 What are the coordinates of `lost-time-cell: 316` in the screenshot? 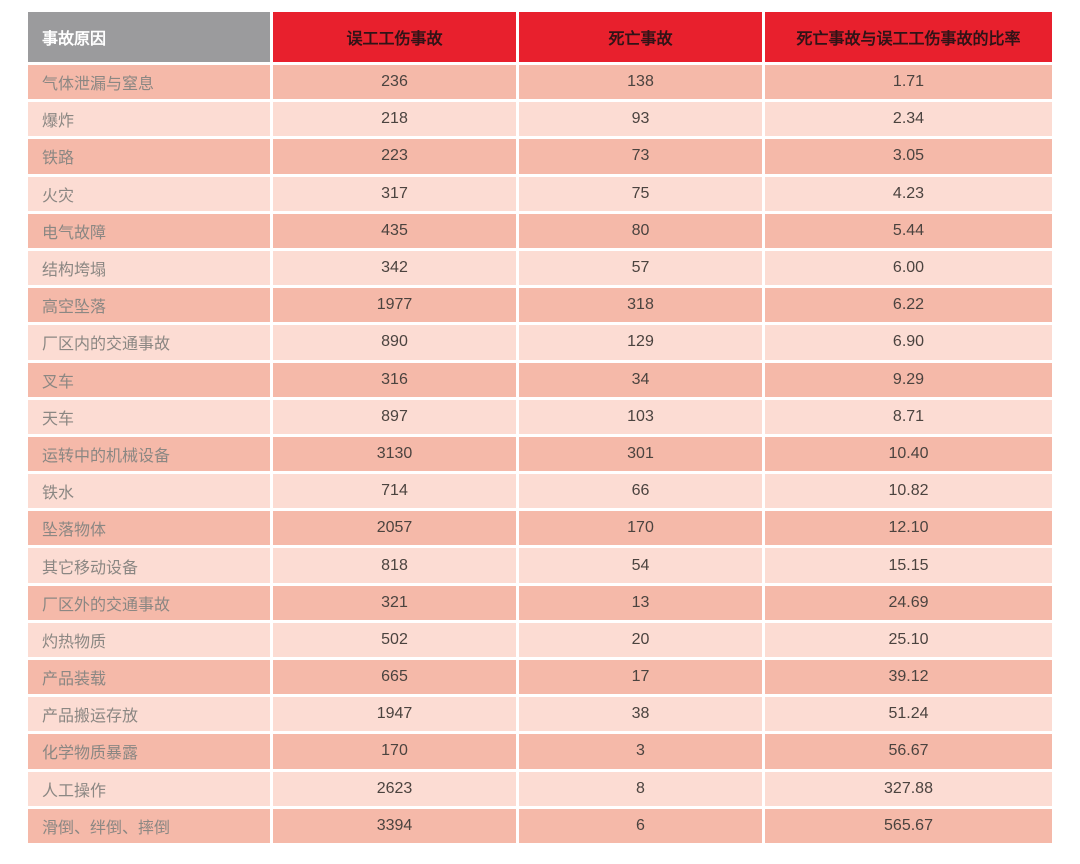 It's located at (394, 379).